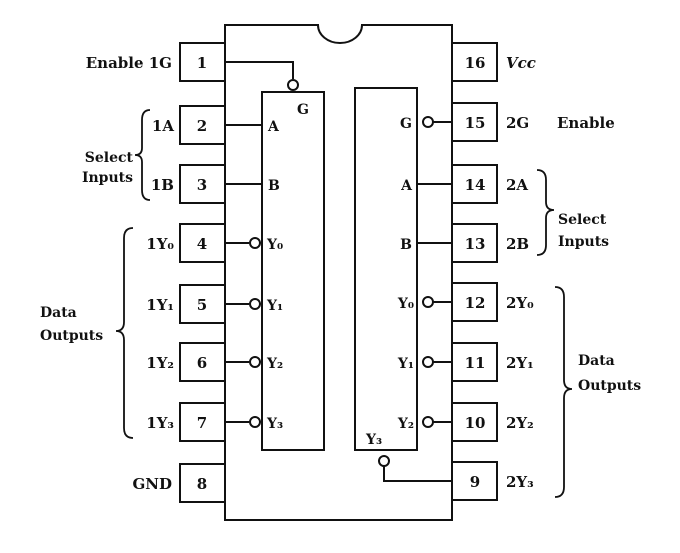 This screenshot has height=553, width=680. What do you see at coordinates (274, 306) in the screenshot?
I see `decoder-1-output-y1: Y₁` at bounding box center [274, 306].